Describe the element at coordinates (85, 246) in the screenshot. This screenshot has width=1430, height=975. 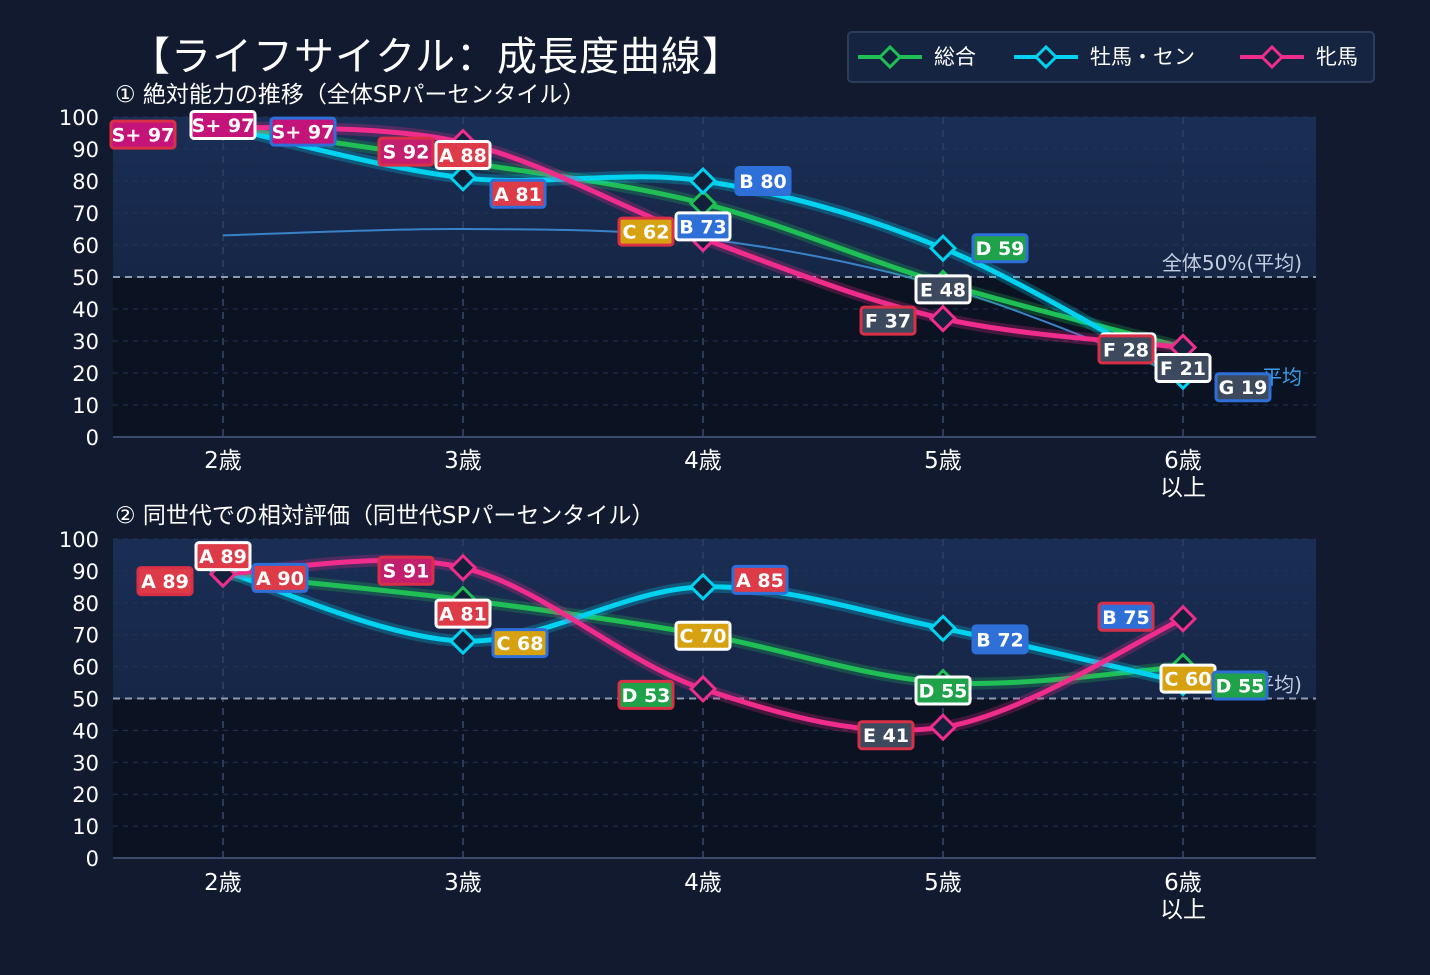
I see `y-tick-label: 60` at that location.